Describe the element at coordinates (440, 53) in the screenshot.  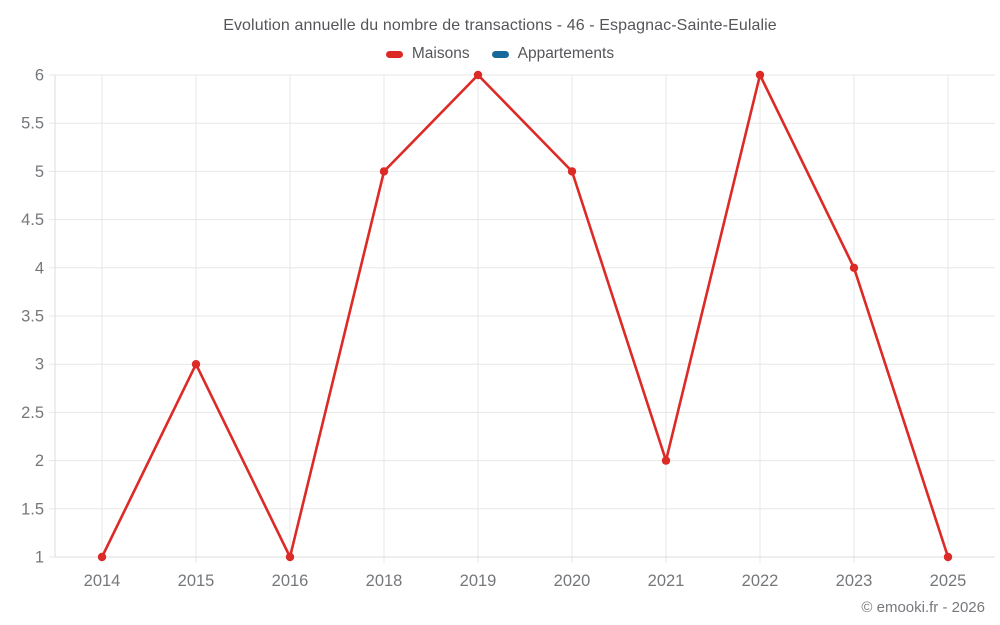
I see `legend-label-maisons: Maisons` at that location.